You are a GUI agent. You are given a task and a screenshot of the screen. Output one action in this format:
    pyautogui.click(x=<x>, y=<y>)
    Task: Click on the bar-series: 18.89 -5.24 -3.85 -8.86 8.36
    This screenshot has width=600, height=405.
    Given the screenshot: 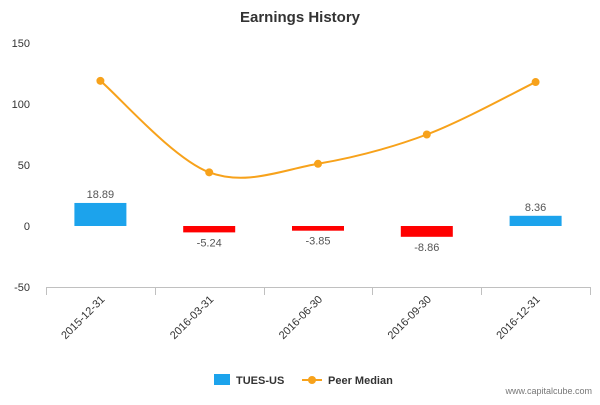 What is the action you would take?
    pyautogui.click(x=318, y=221)
    